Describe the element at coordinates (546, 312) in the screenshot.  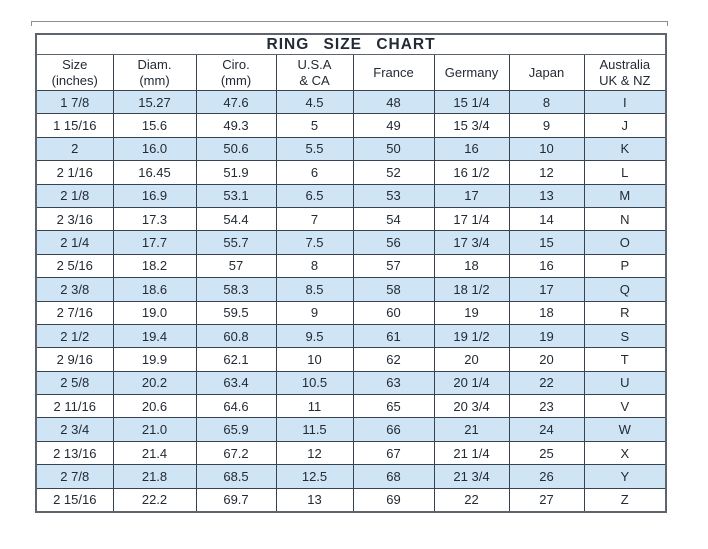
I see `cell-japan: 18` at that location.